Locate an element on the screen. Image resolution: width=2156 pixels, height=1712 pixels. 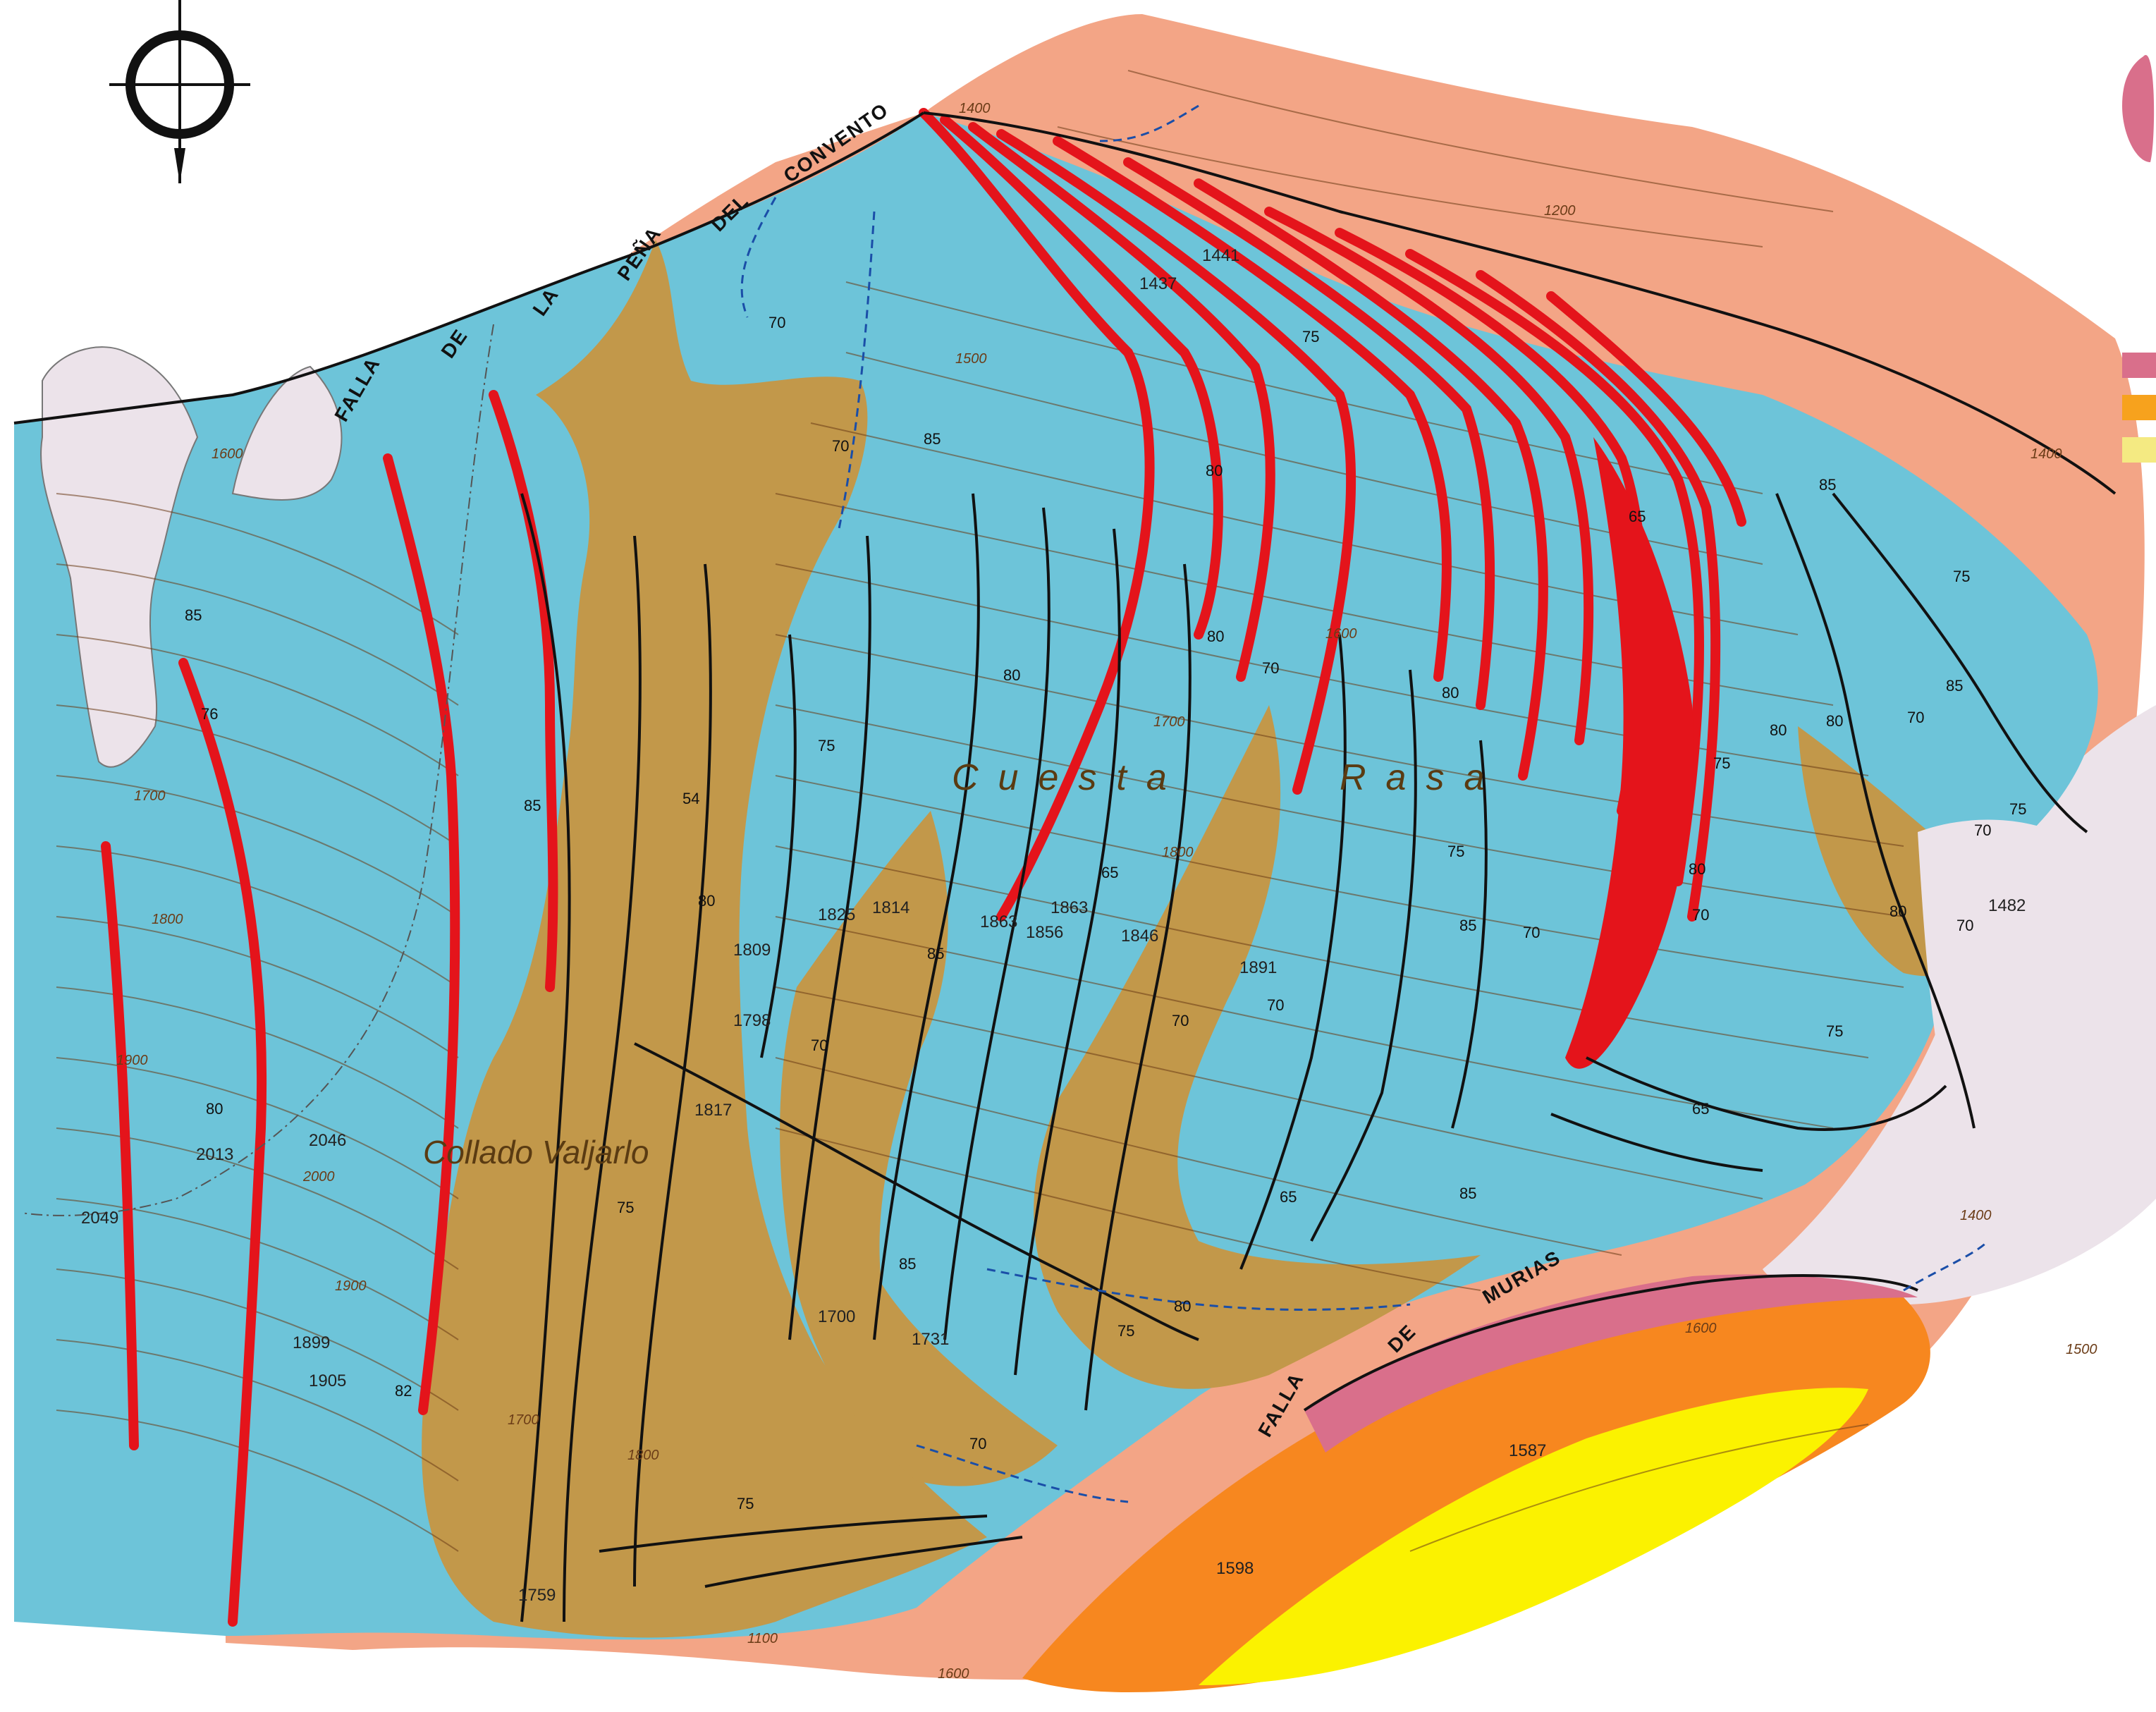
dip-value: 82 is located at coordinates (403, 1391).